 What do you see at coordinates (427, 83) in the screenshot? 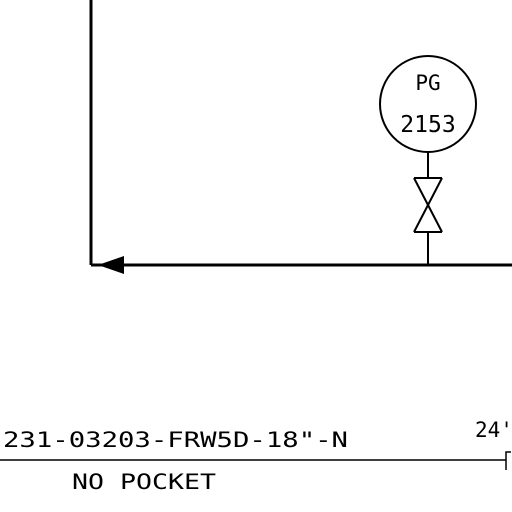
I see `instrument-tag-type: PG` at bounding box center [427, 83].